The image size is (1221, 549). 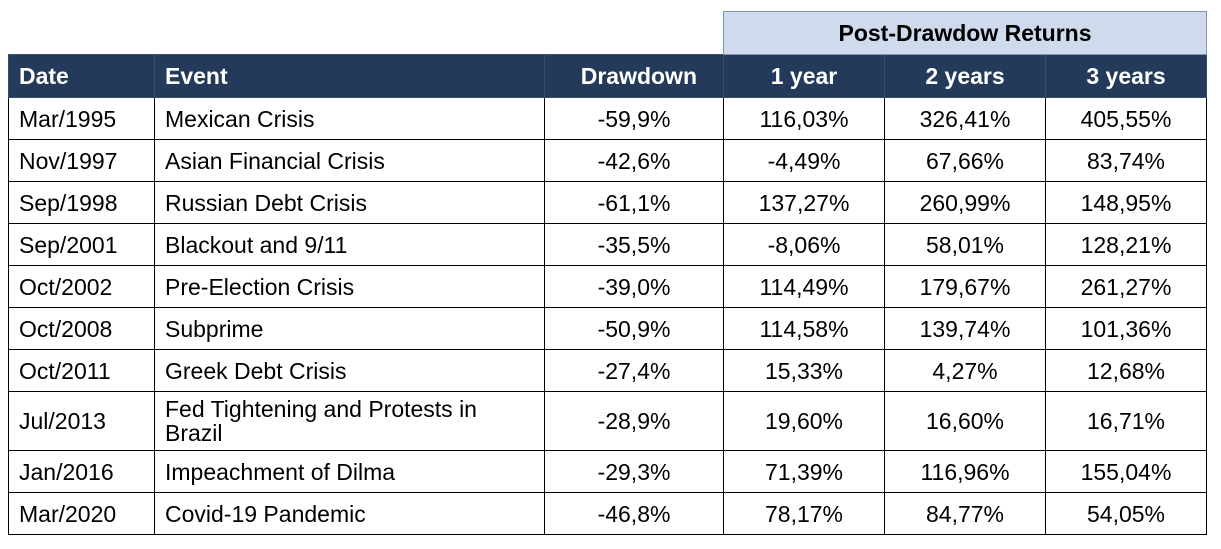 I want to click on cell-1-year: 114,58%, so click(x=804, y=328).